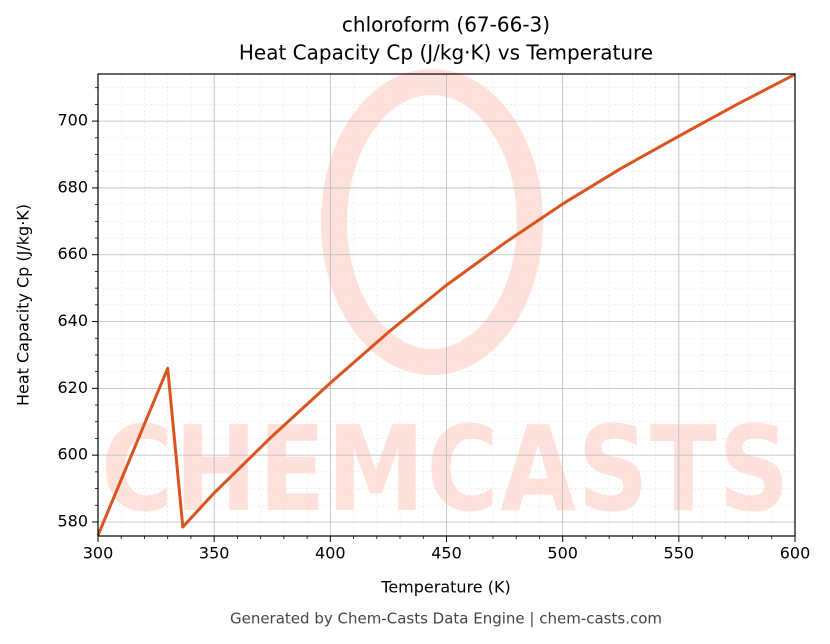 The height and width of the screenshot is (644, 830). I want to click on x-axis-label: Temperature (K), so click(445, 587).